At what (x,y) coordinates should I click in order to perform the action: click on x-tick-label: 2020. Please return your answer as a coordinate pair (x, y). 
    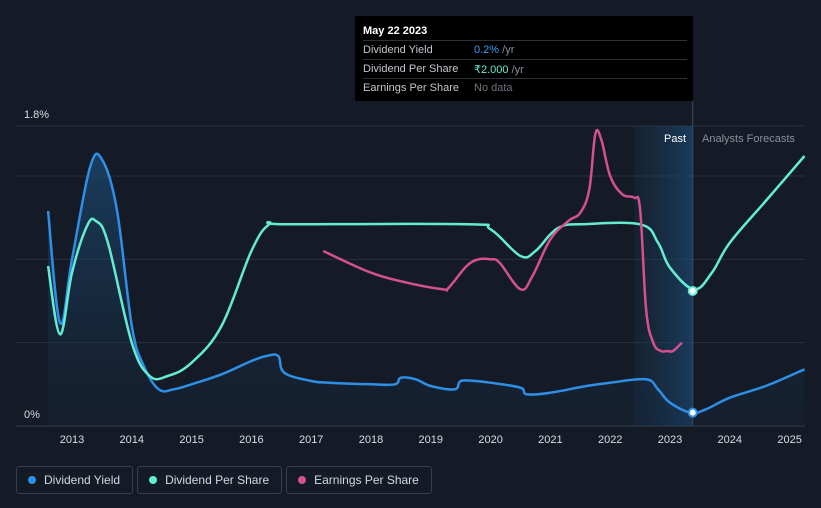
    Looking at the image, I should click on (490, 440).